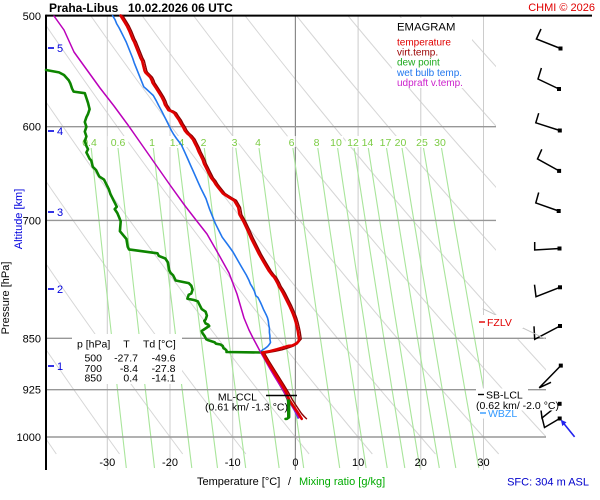  Describe the element at coordinates (499, 323) in the screenshot. I see `svg-text: FZLV` at that location.